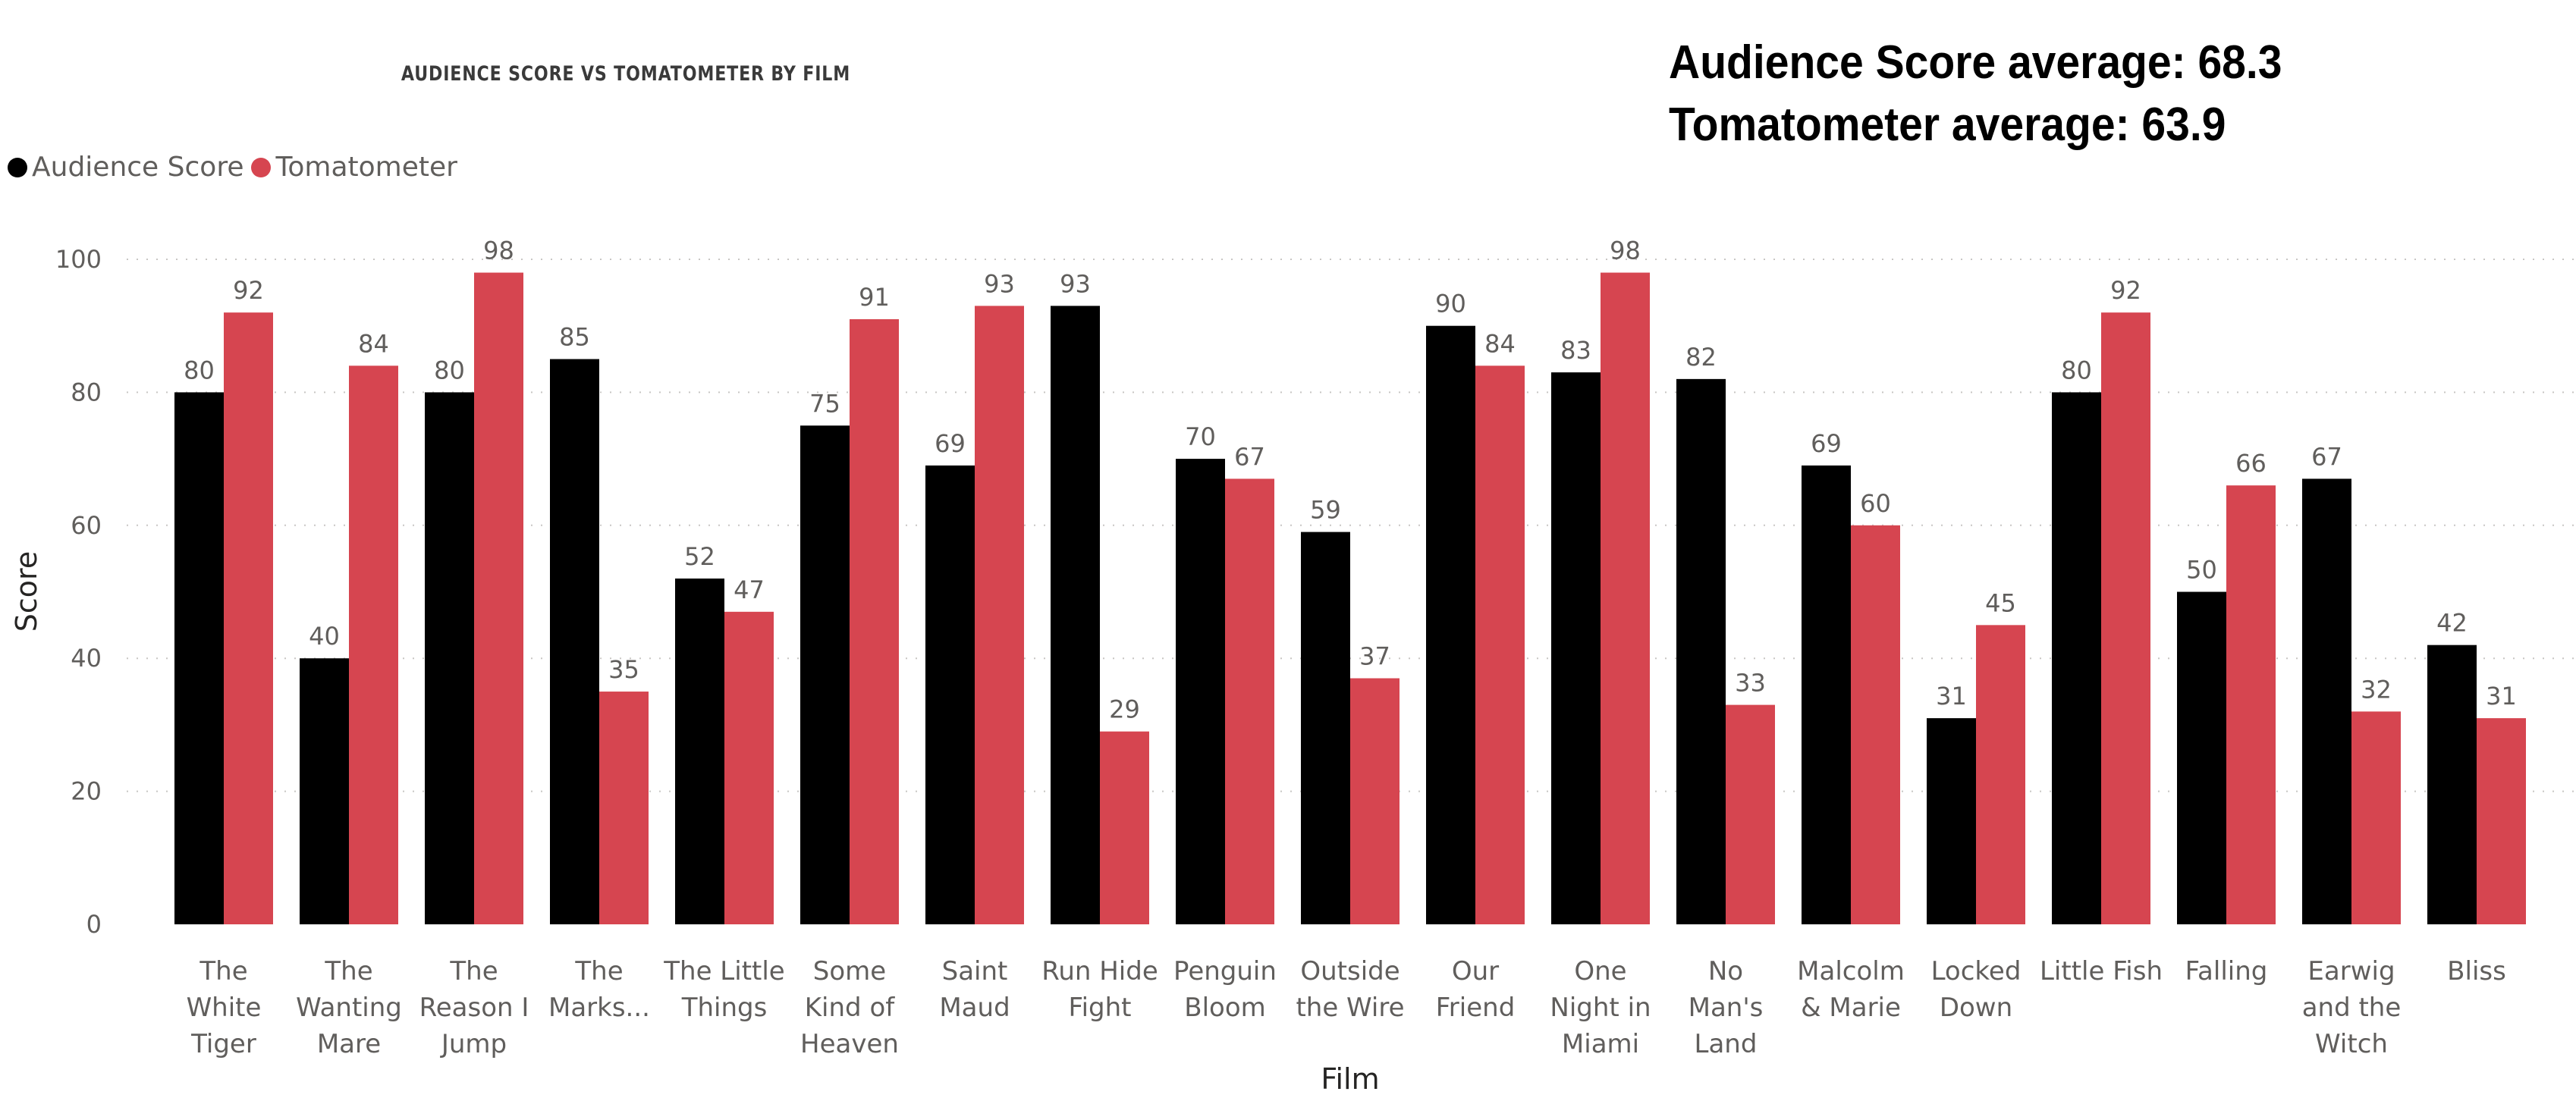 This screenshot has height=1101, width=2576. I want to click on x-tick-label: Run Hide Fight, so click(1099, 989).